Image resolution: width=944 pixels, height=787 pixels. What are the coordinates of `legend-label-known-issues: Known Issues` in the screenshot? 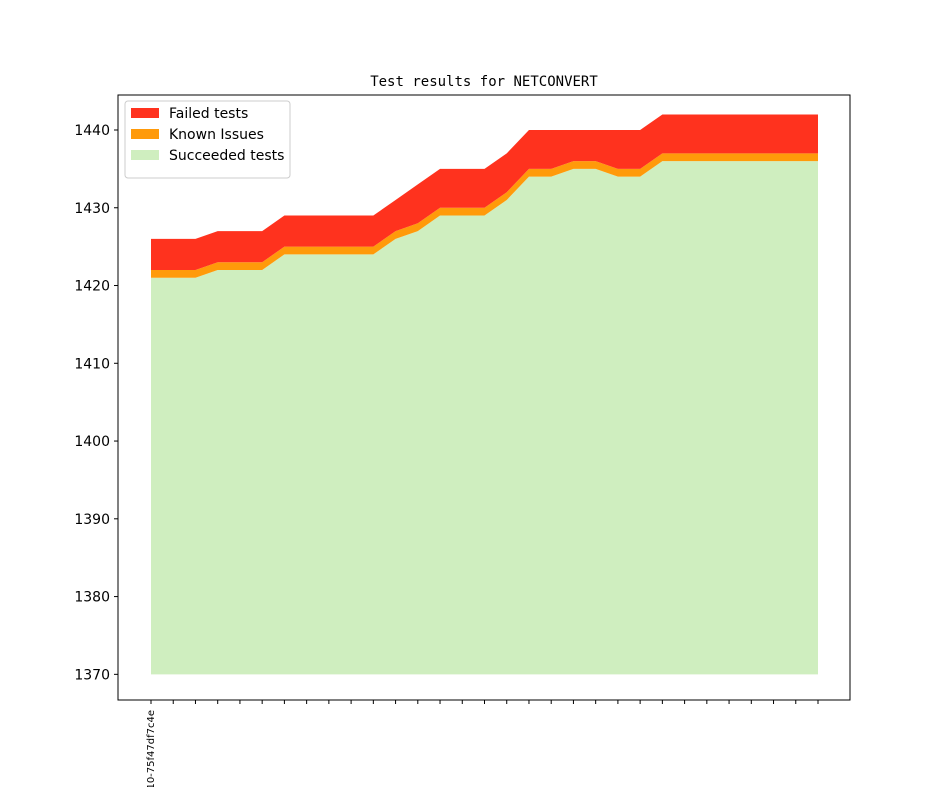 It's located at (216, 135).